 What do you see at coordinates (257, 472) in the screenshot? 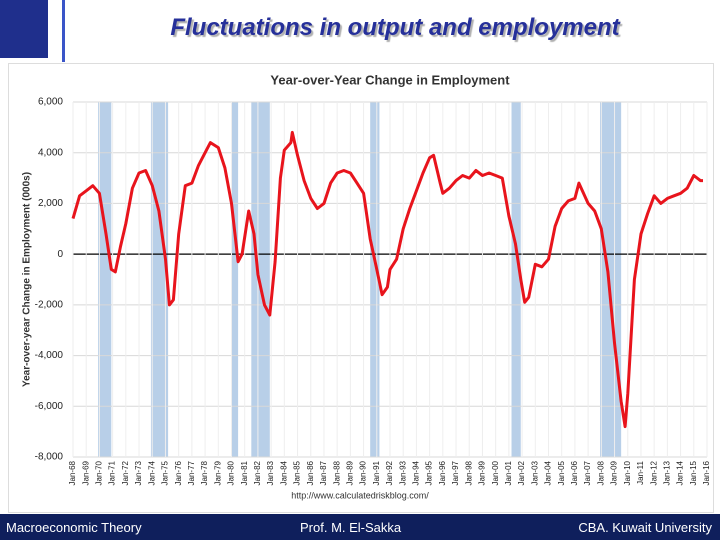
I see `x-tick-label: Jan-82` at bounding box center [257, 472].